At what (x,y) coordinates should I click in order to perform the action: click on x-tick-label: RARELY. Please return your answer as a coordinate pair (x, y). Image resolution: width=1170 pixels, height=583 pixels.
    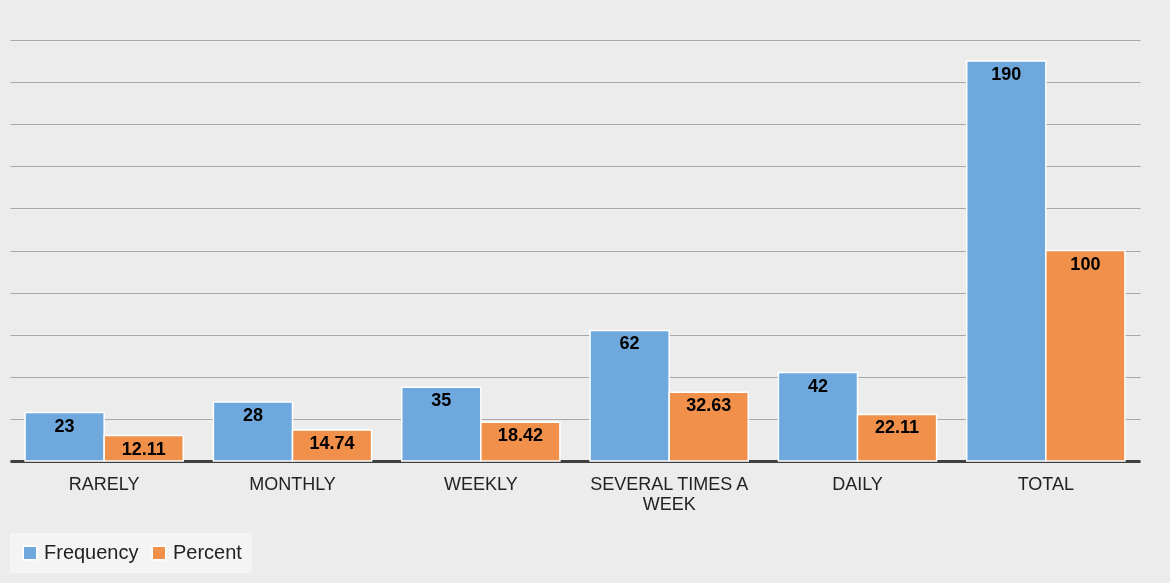
    Looking at the image, I should click on (104, 483).